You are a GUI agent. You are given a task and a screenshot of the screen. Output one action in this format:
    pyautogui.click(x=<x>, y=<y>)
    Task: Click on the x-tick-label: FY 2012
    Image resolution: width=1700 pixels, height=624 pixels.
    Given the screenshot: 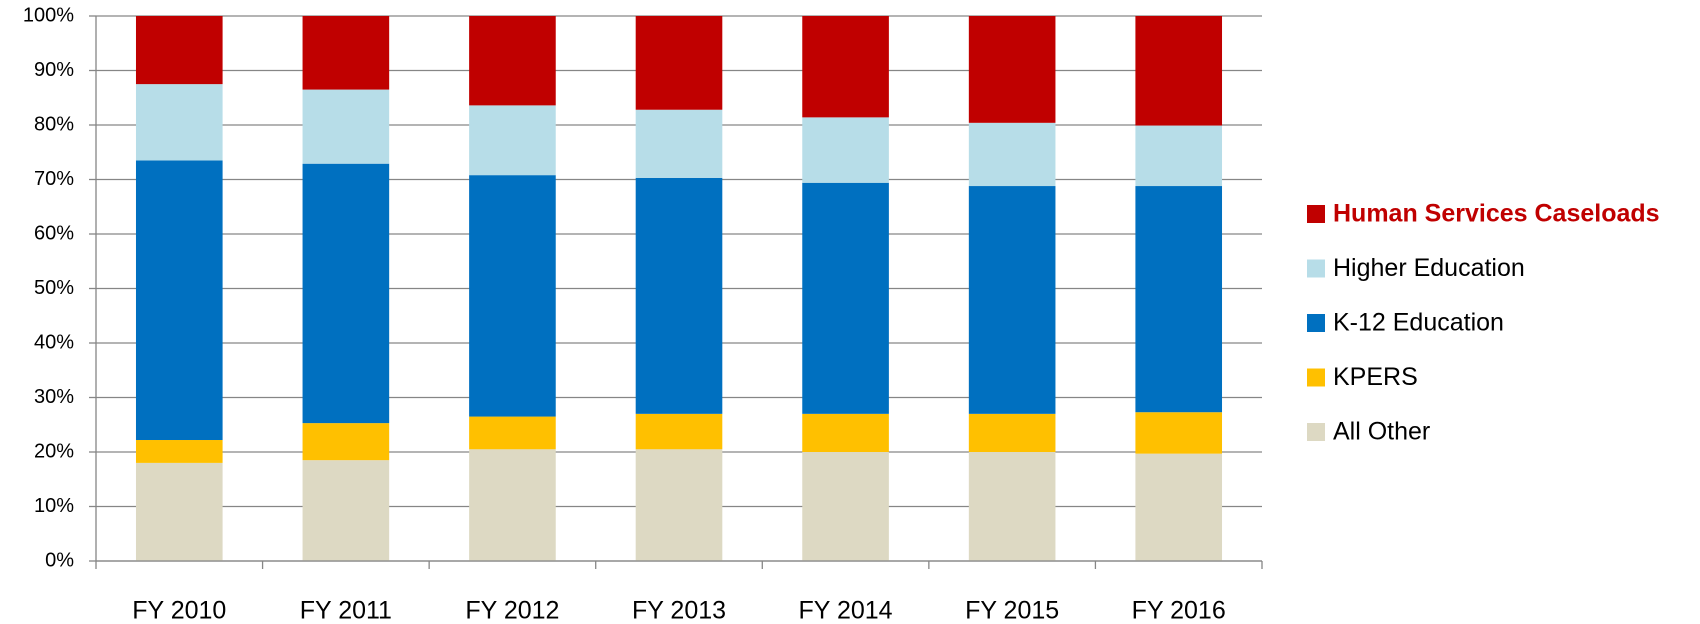 What is the action you would take?
    pyautogui.click(x=512, y=610)
    